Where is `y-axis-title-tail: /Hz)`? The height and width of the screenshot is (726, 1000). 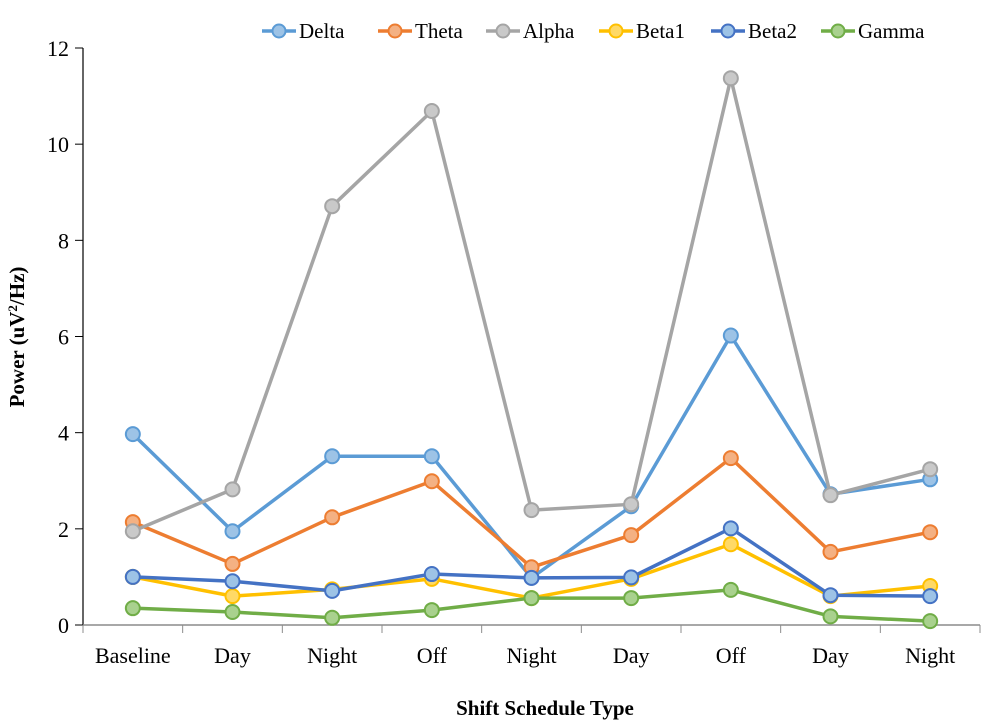 y-axis-title-tail: /Hz) is located at coordinates (17, 286).